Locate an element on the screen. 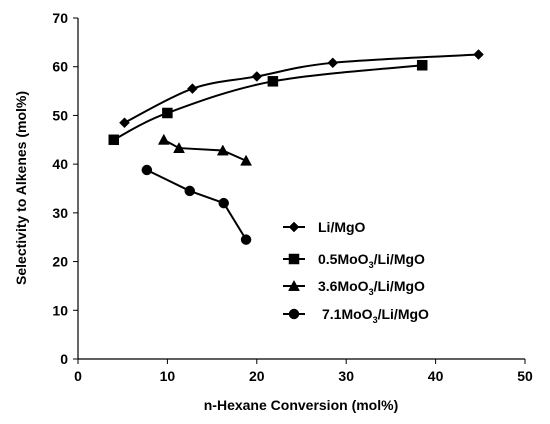 Image resolution: width=550 pixels, height=424 pixels. y-axis-title: Selectivity to Alkenes (mol%) is located at coordinates (21, 188).